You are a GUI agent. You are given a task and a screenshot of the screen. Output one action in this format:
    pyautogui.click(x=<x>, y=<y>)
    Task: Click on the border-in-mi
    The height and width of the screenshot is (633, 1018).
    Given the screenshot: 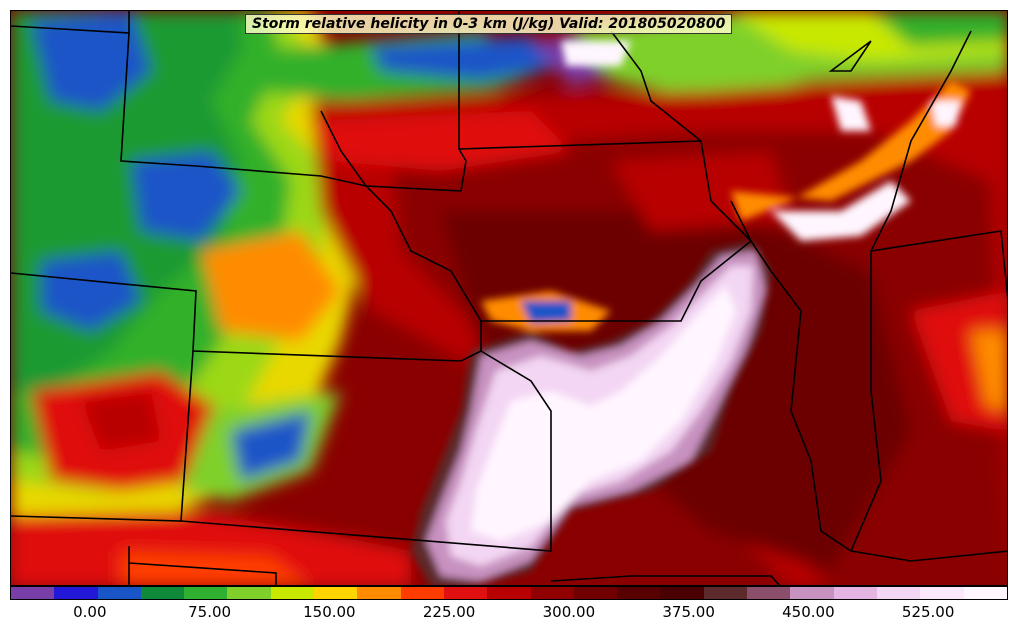 What is the action you would take?
    pyautogui.click(x=938, y=265)
    